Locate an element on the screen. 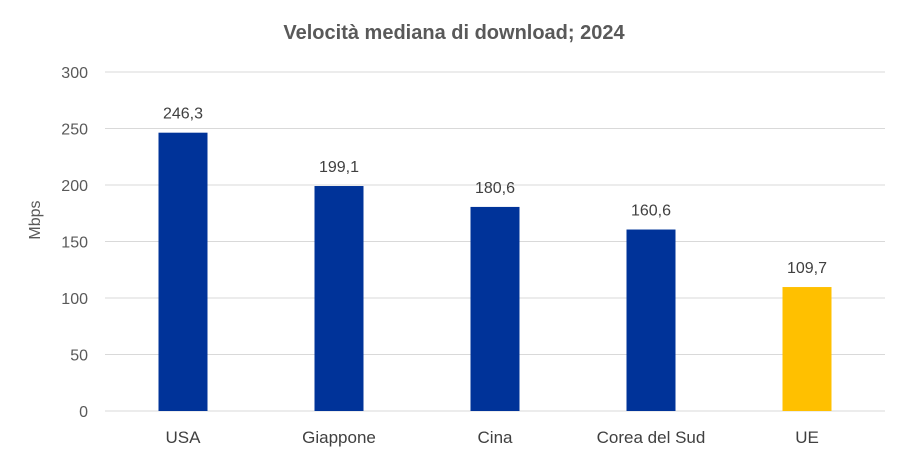 This screenshot has height=463, width=908. y-tick-label: 200 is located at coordinates (74, 186).